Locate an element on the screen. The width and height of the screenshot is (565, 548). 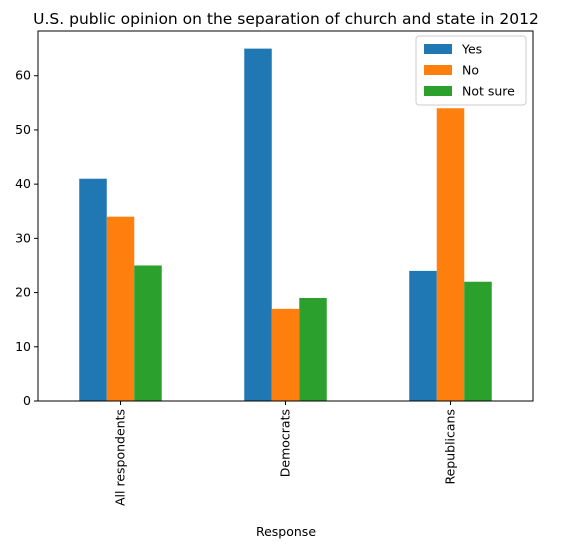
y-axis: 0 10 20 30 40 50 60 is located at coordinates (26, 238).